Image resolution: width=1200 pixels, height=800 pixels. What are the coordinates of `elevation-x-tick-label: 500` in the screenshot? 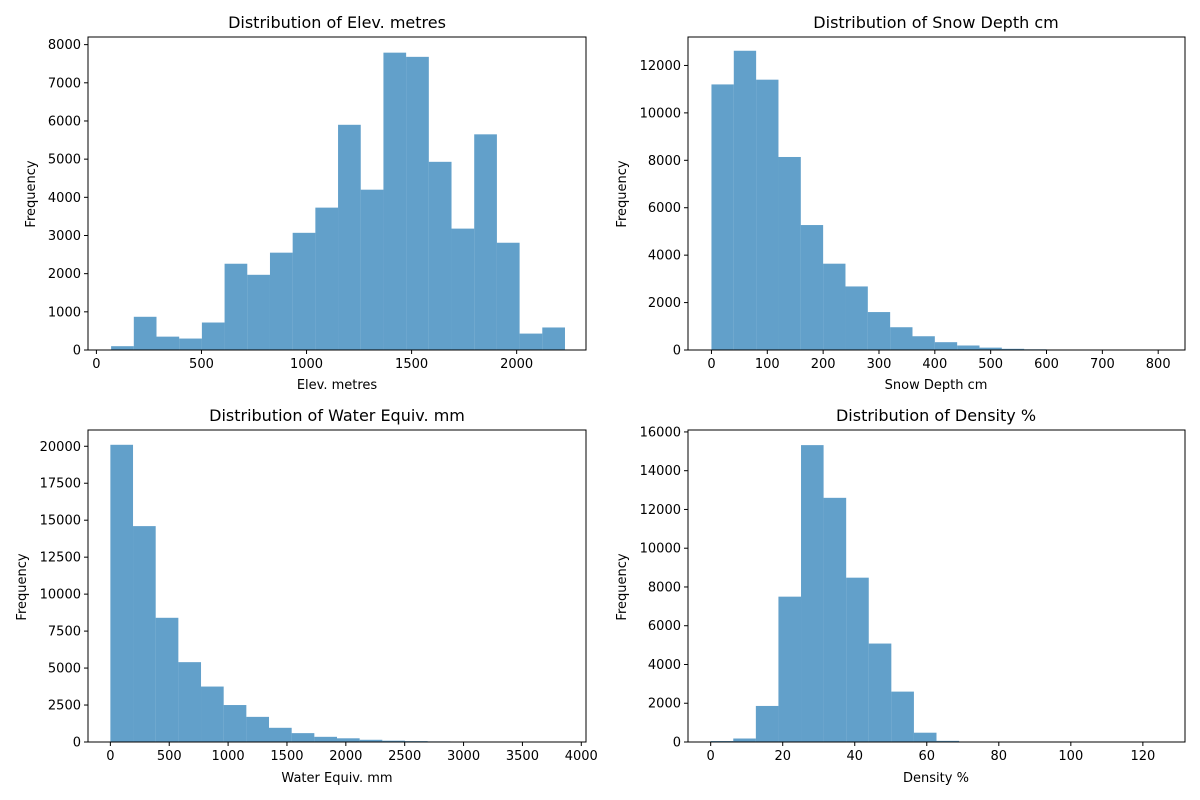 It's located at (201, 364).